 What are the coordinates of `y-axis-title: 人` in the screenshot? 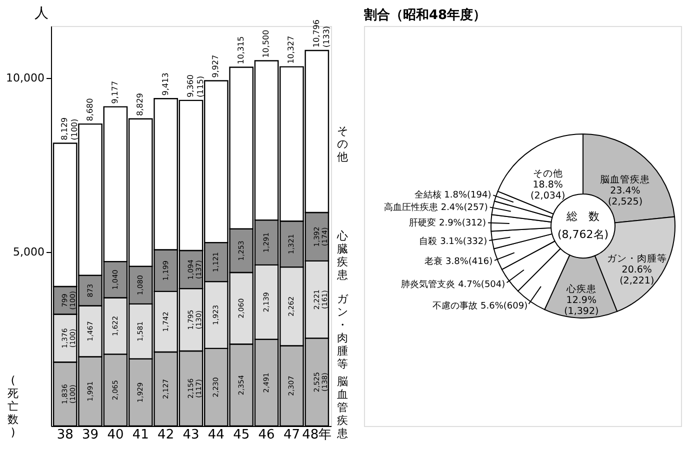 It's located at (41, 14).